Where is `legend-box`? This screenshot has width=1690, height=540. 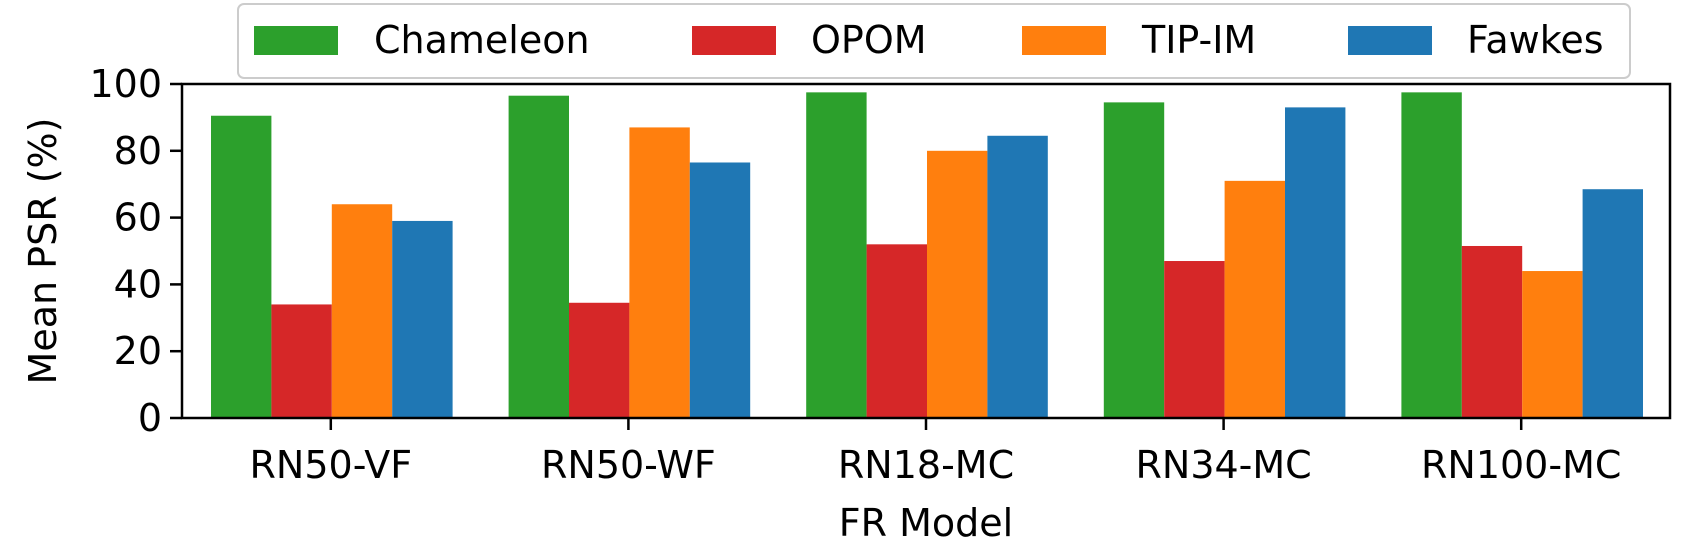
legend-box is located at coordinates (934, 41).